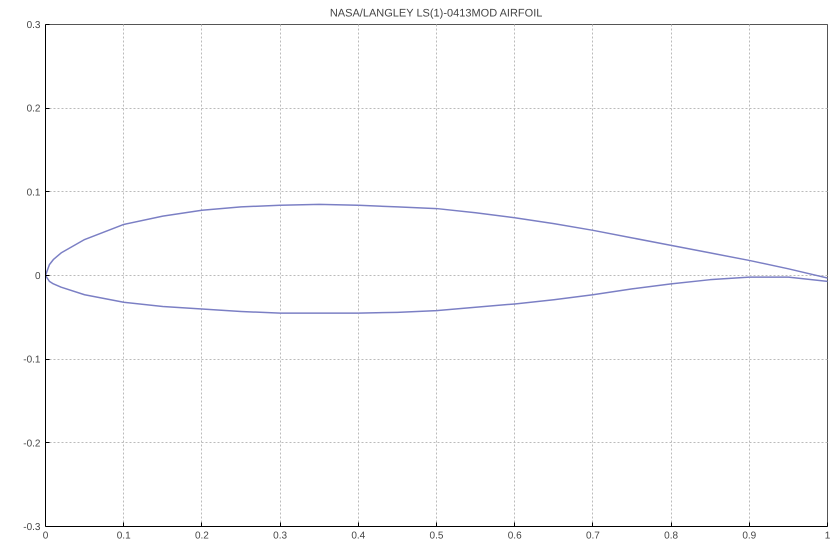  Describe the element at coordinates (671, 535) in the screenshot. I see `x-tick-label: 0.8` at that location.